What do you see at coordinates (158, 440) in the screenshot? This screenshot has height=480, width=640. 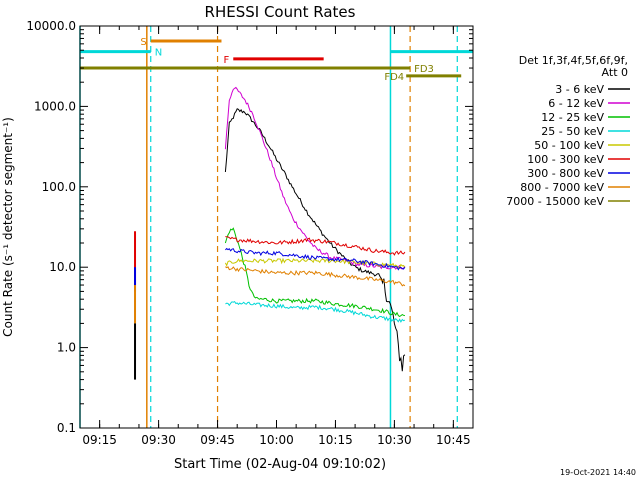 I see `x-tick-label: 09:30` at bounding box center [158, 440].